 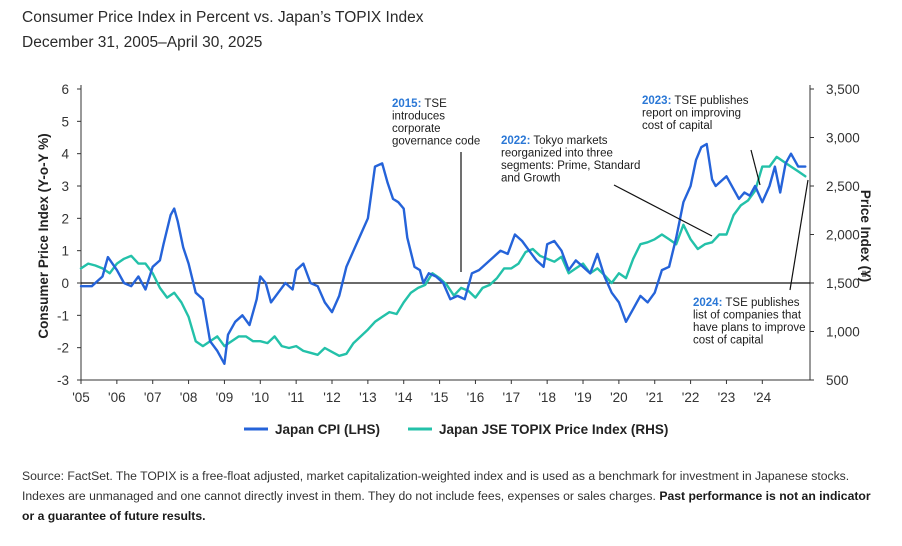 I want to click on x-tick-label: '06, so click(x=117, y=397).